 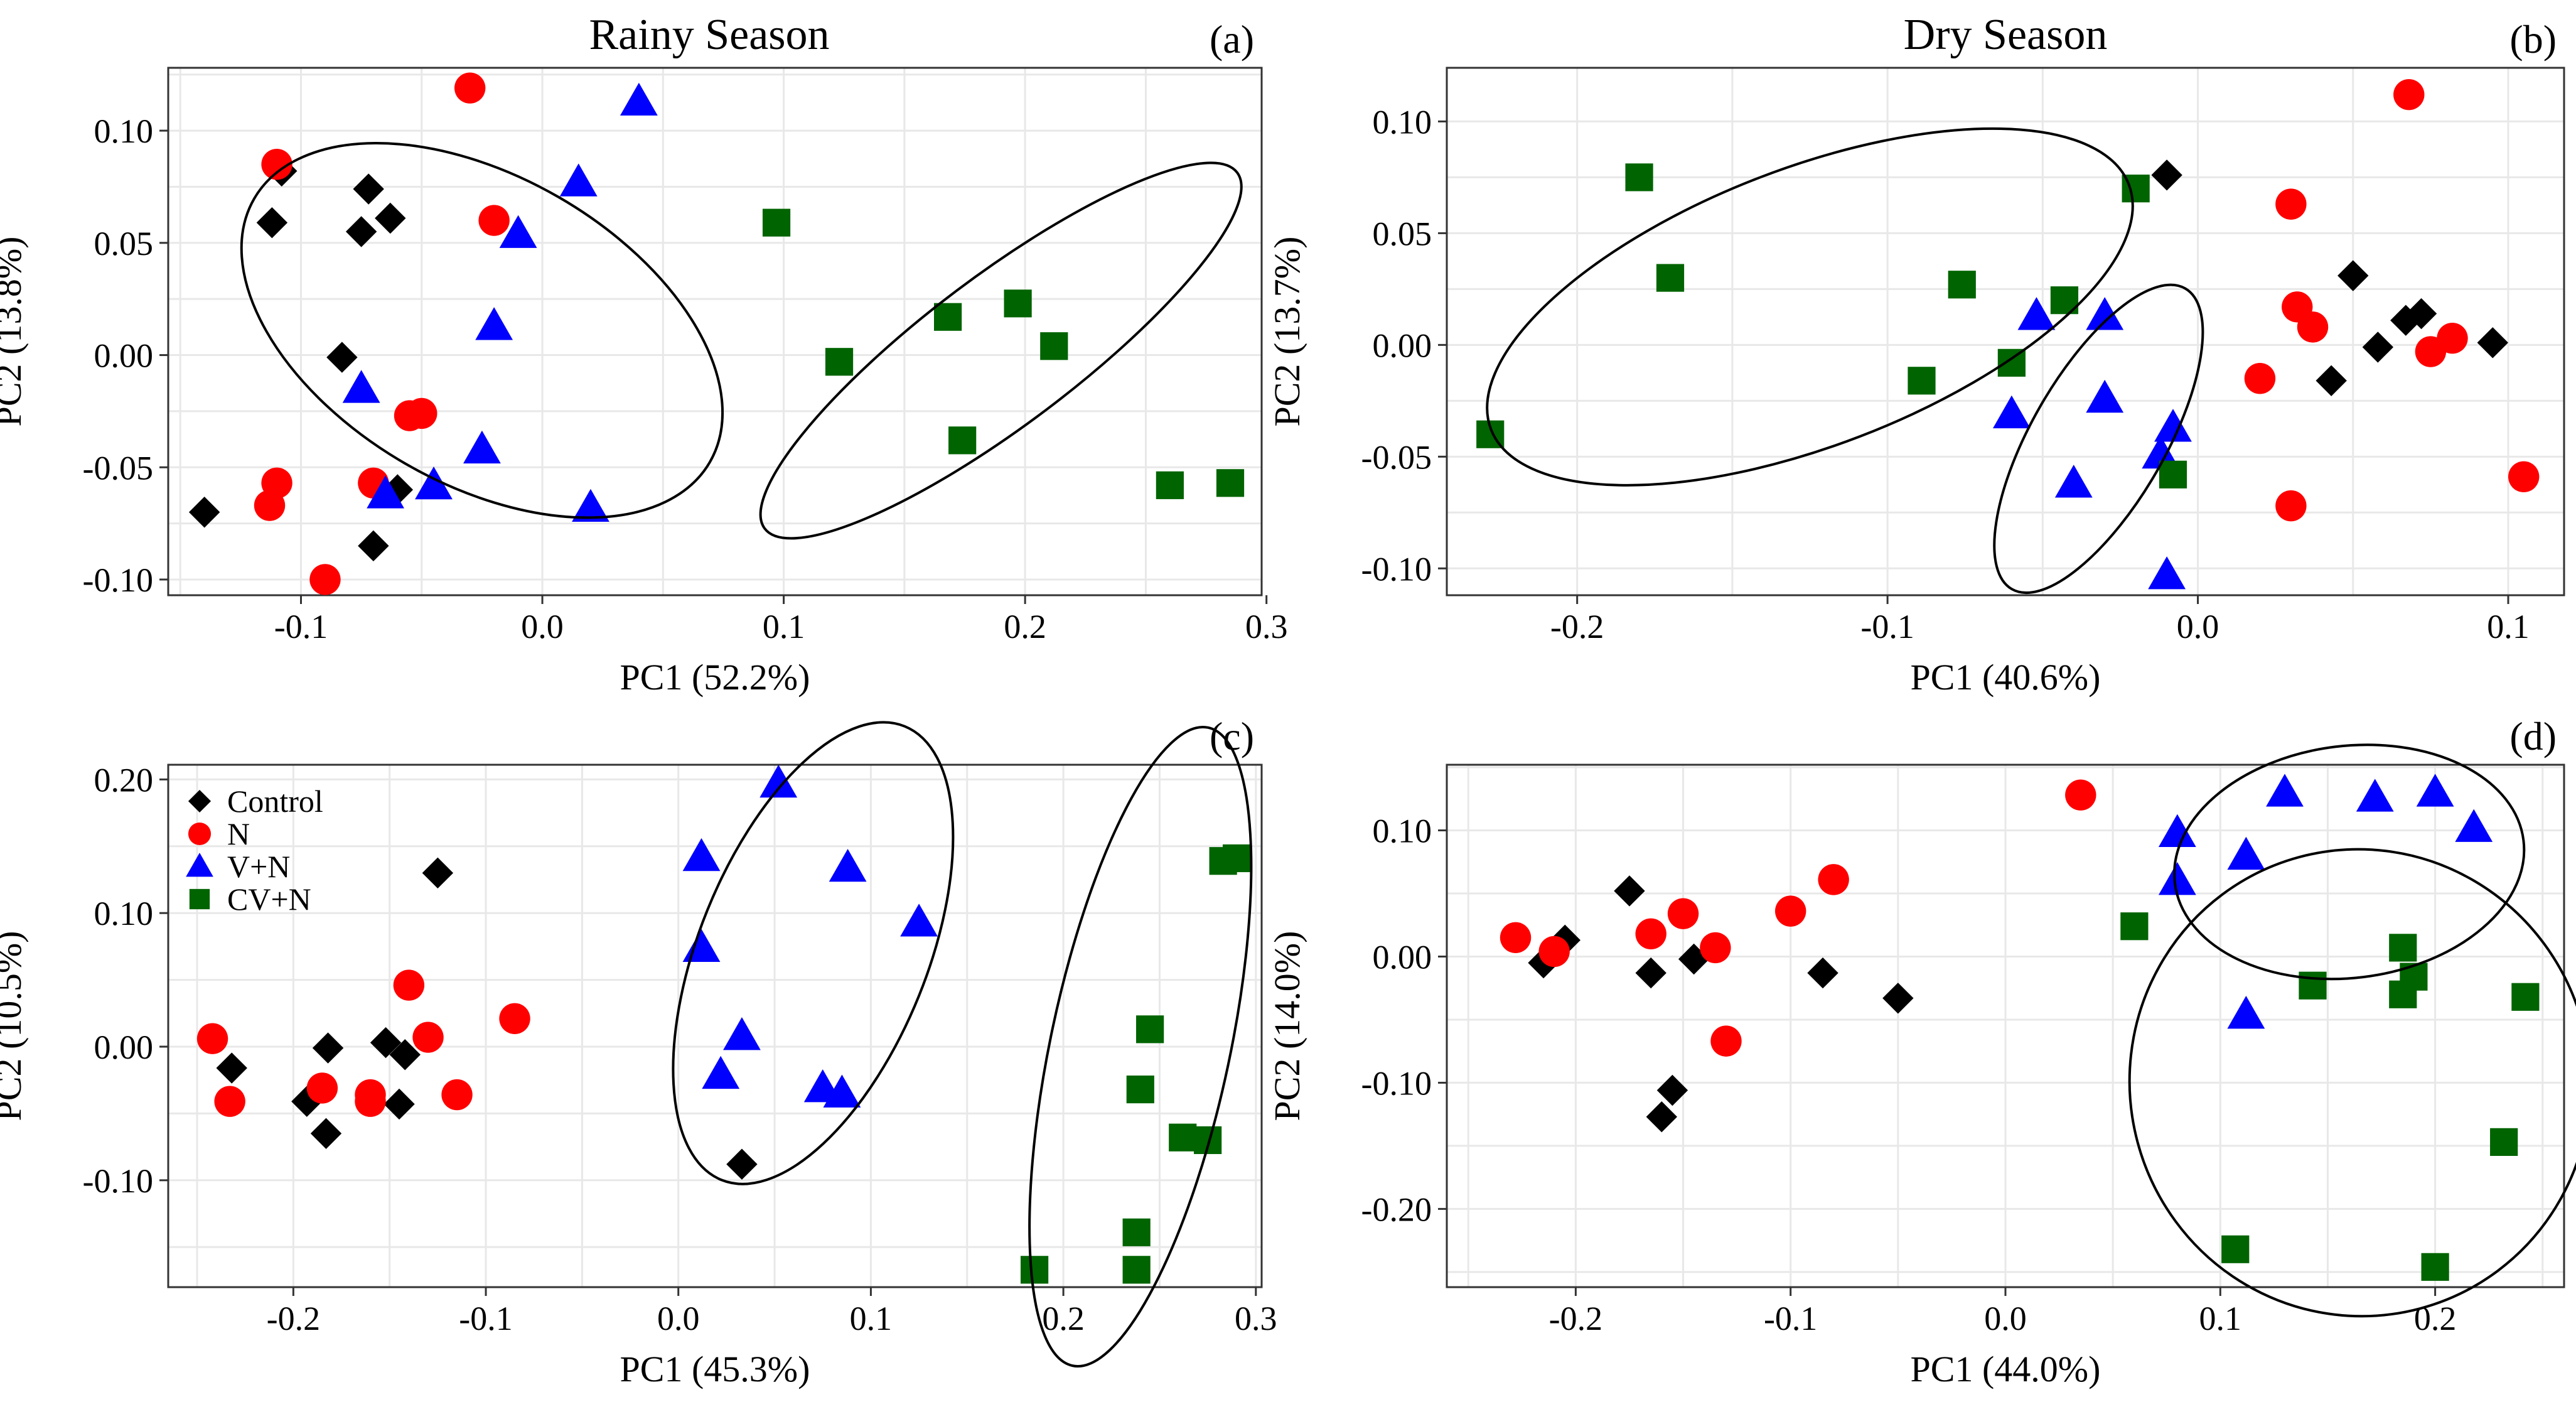 I want to click on x-axis-label: PC1 (40.6%), so click(x=2006, y=677).